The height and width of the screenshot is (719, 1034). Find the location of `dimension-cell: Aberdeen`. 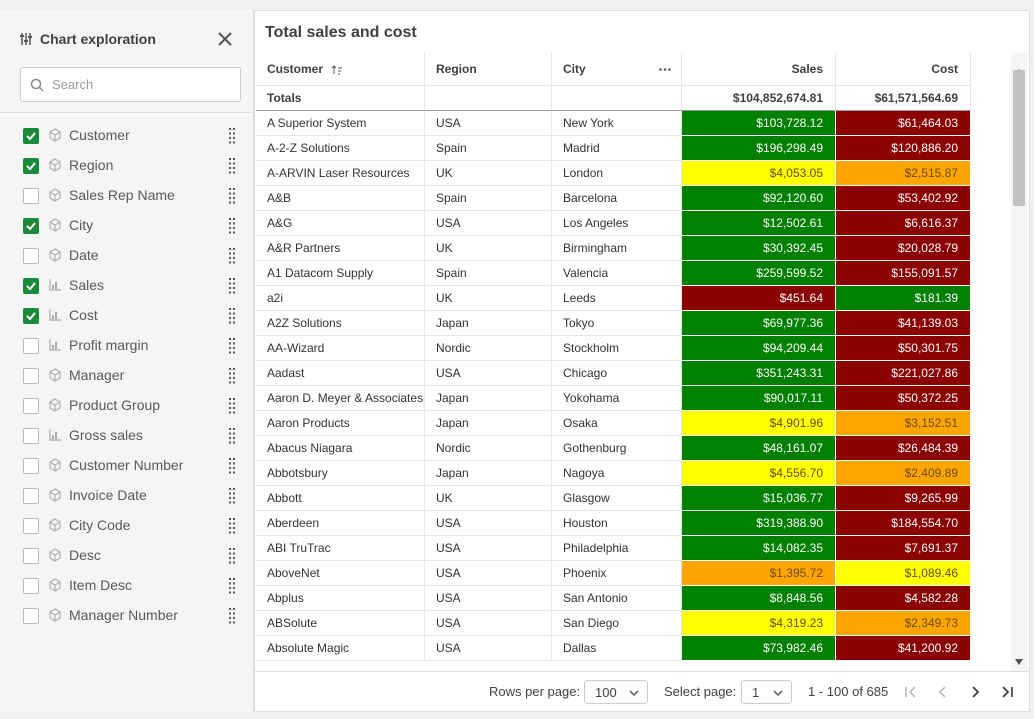

dimension-cell: Aberdeen is located at coordinates (340, 523).